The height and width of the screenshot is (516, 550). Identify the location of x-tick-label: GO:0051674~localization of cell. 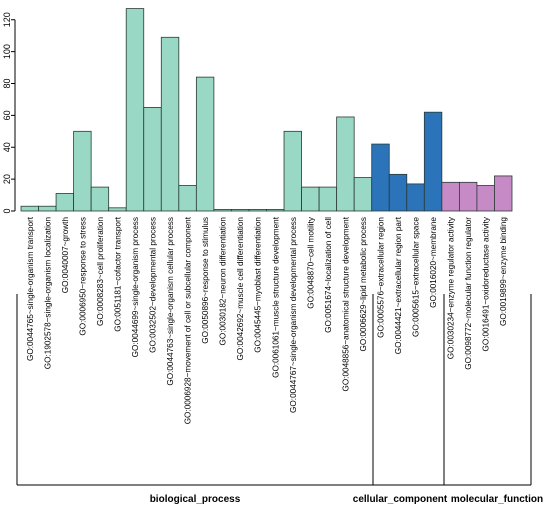
(328, 275).